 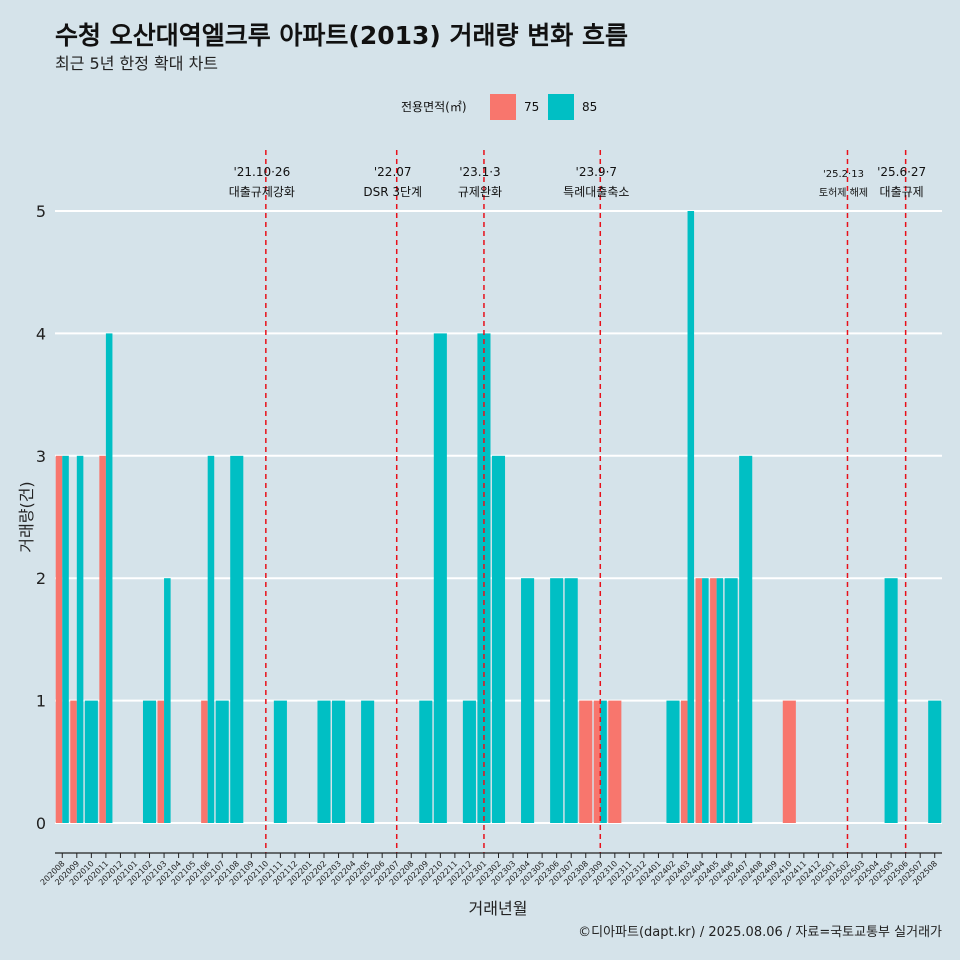 I want to click on annotation-label-202207: DSR 3단계, so click(x=392, y=192).